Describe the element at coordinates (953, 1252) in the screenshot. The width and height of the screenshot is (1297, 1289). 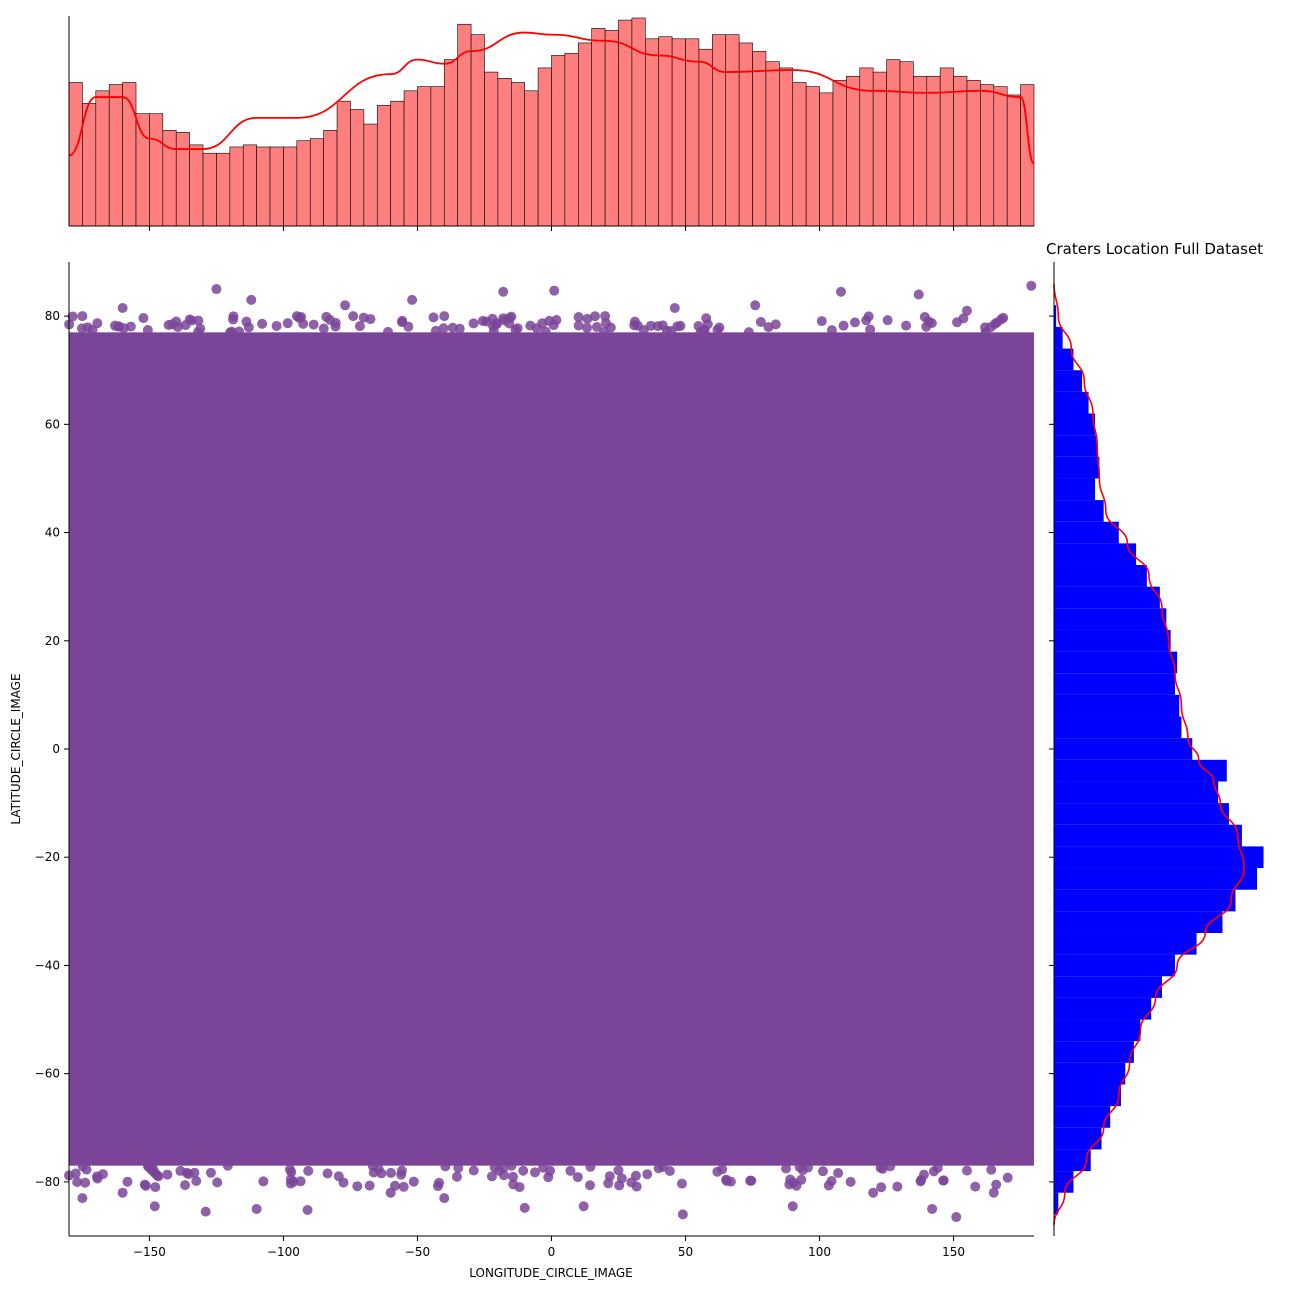
I see `x-tick-label: 150` at that location.